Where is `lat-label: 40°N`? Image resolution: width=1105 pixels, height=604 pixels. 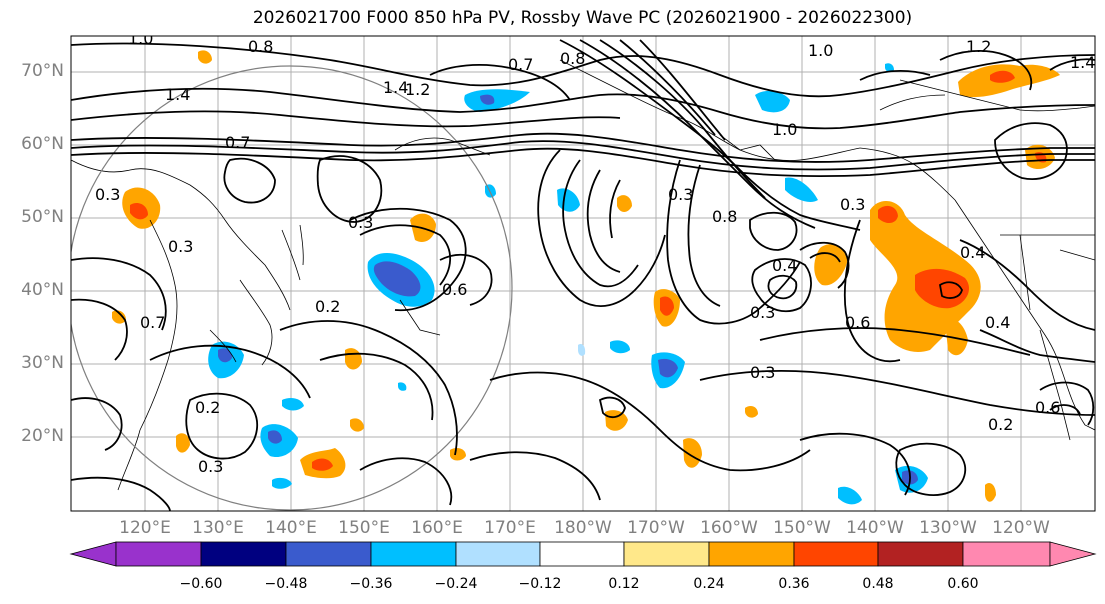
lat-label: 40°N is located at coordinates (42, 290).